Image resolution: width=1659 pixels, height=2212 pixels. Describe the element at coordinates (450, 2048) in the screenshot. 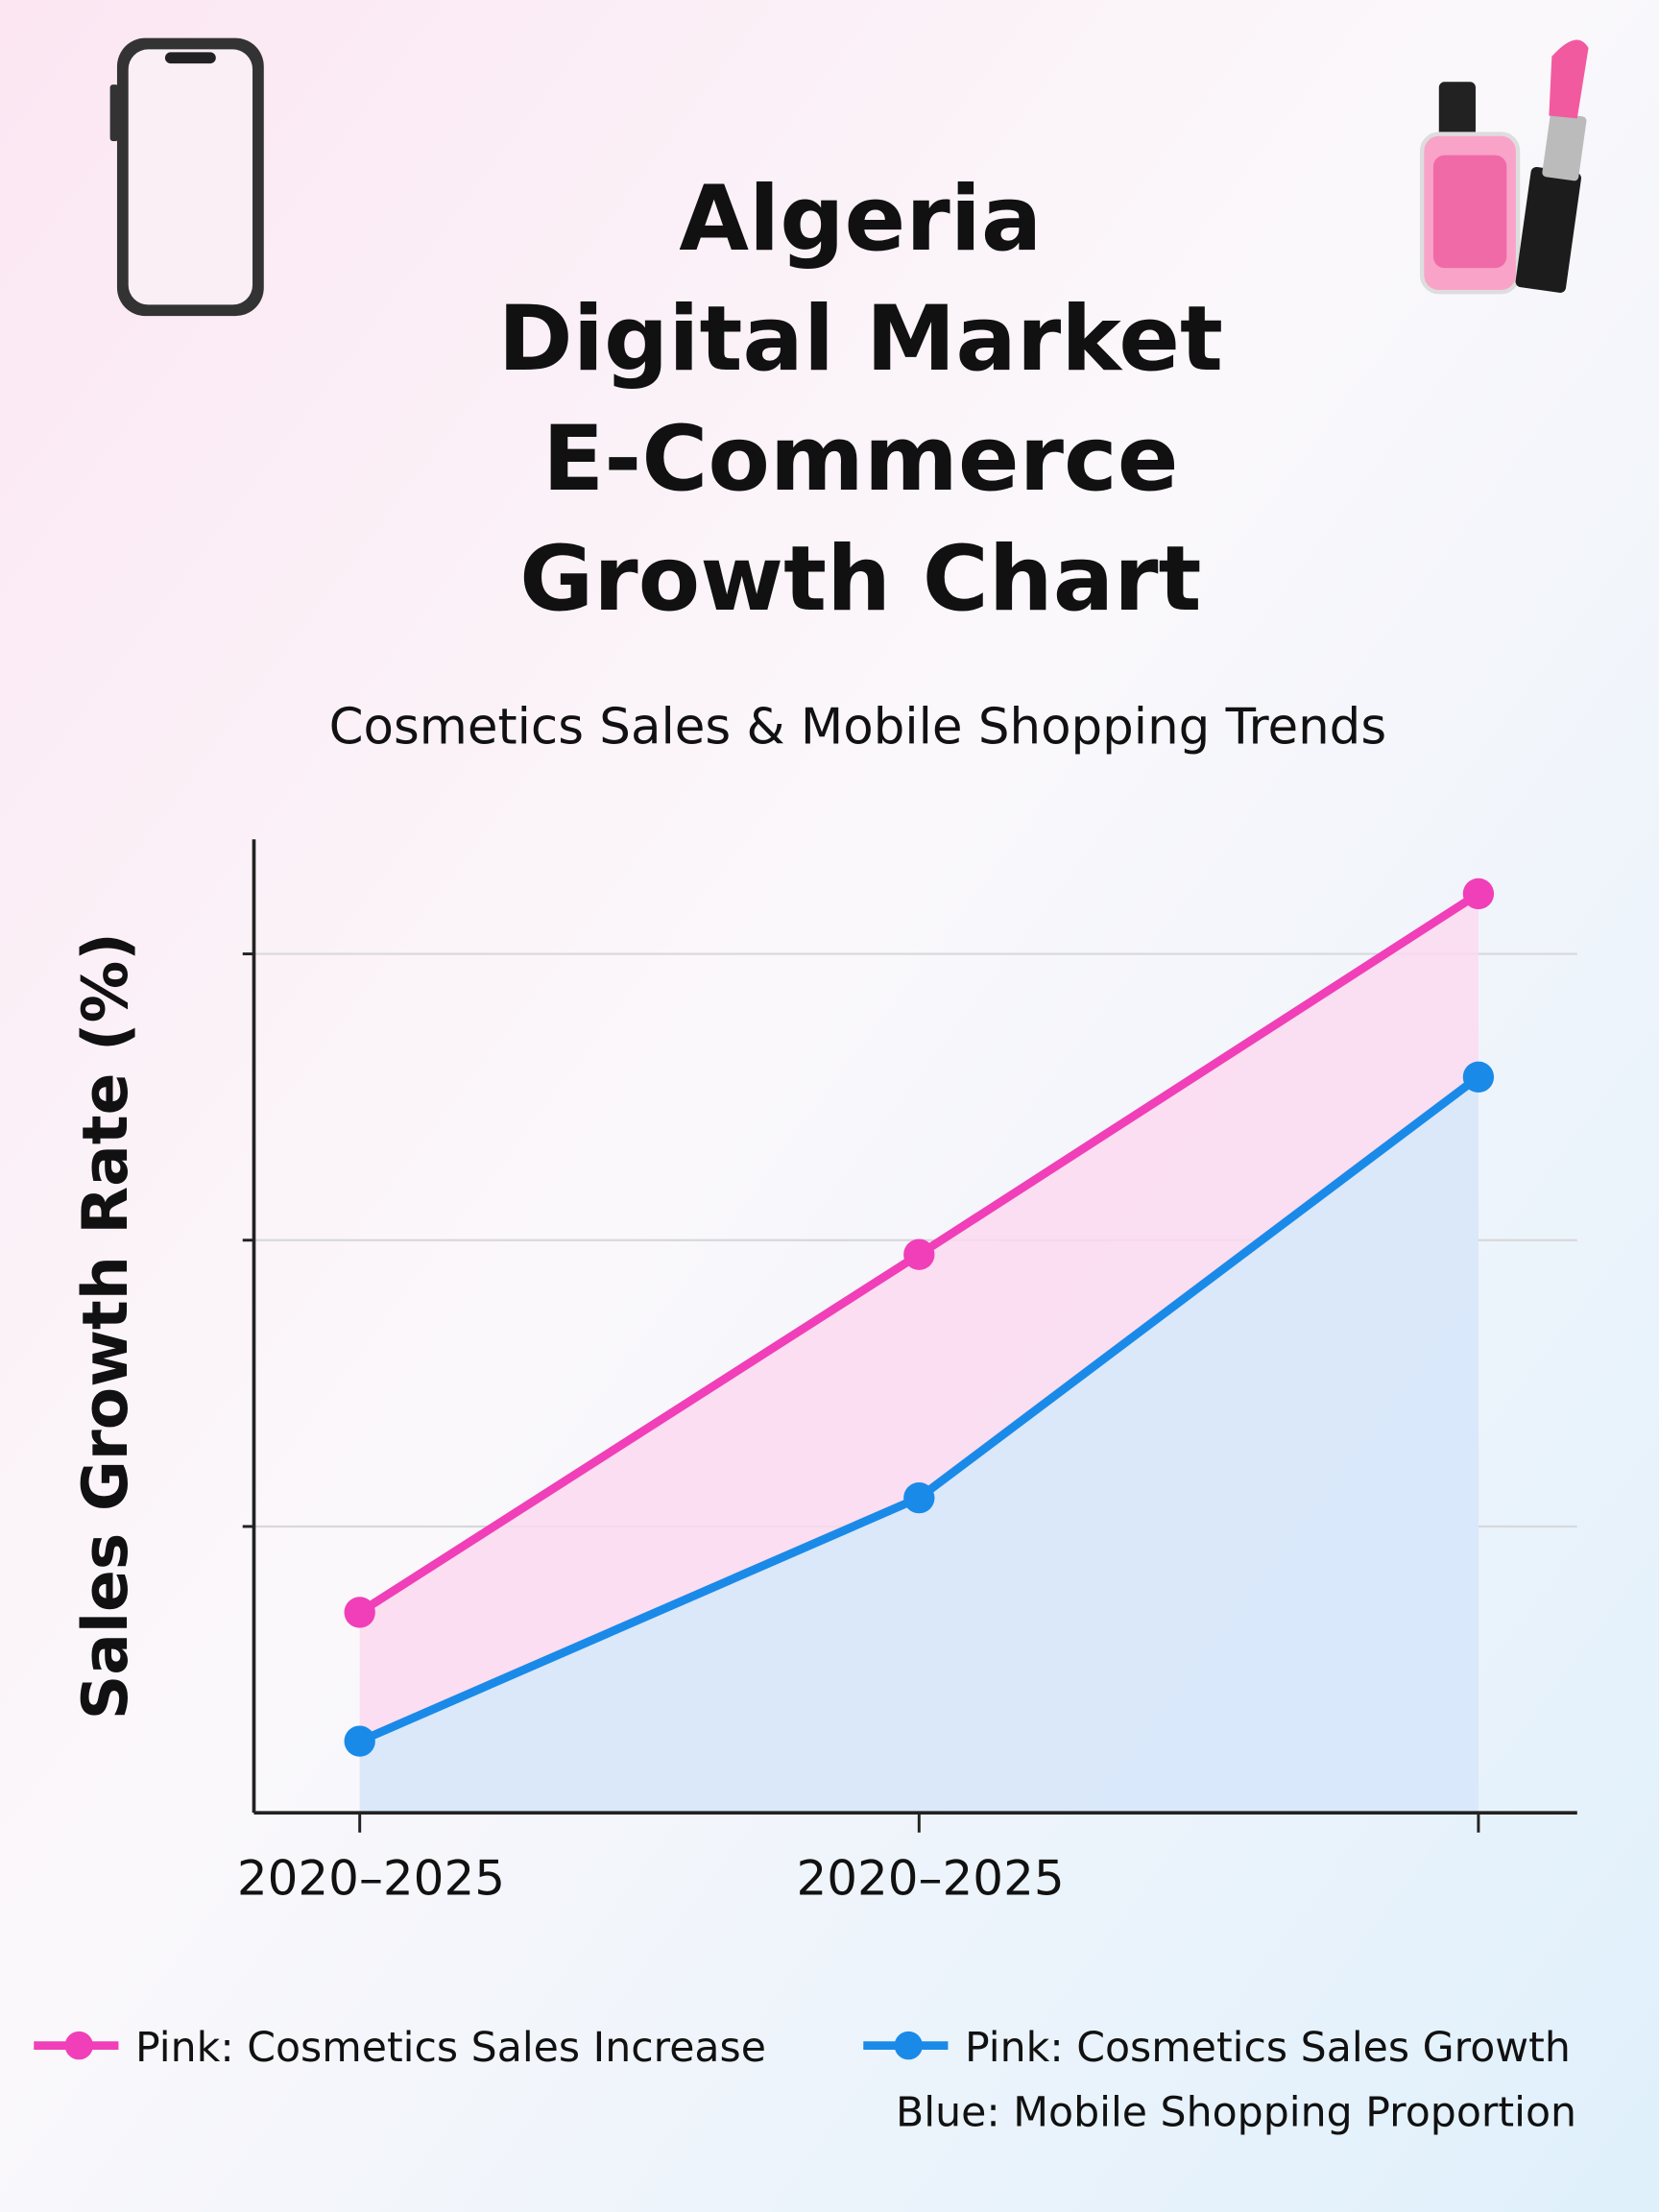

I see `legend-label: Pink: Cosmetics Sales Increase` at that location.